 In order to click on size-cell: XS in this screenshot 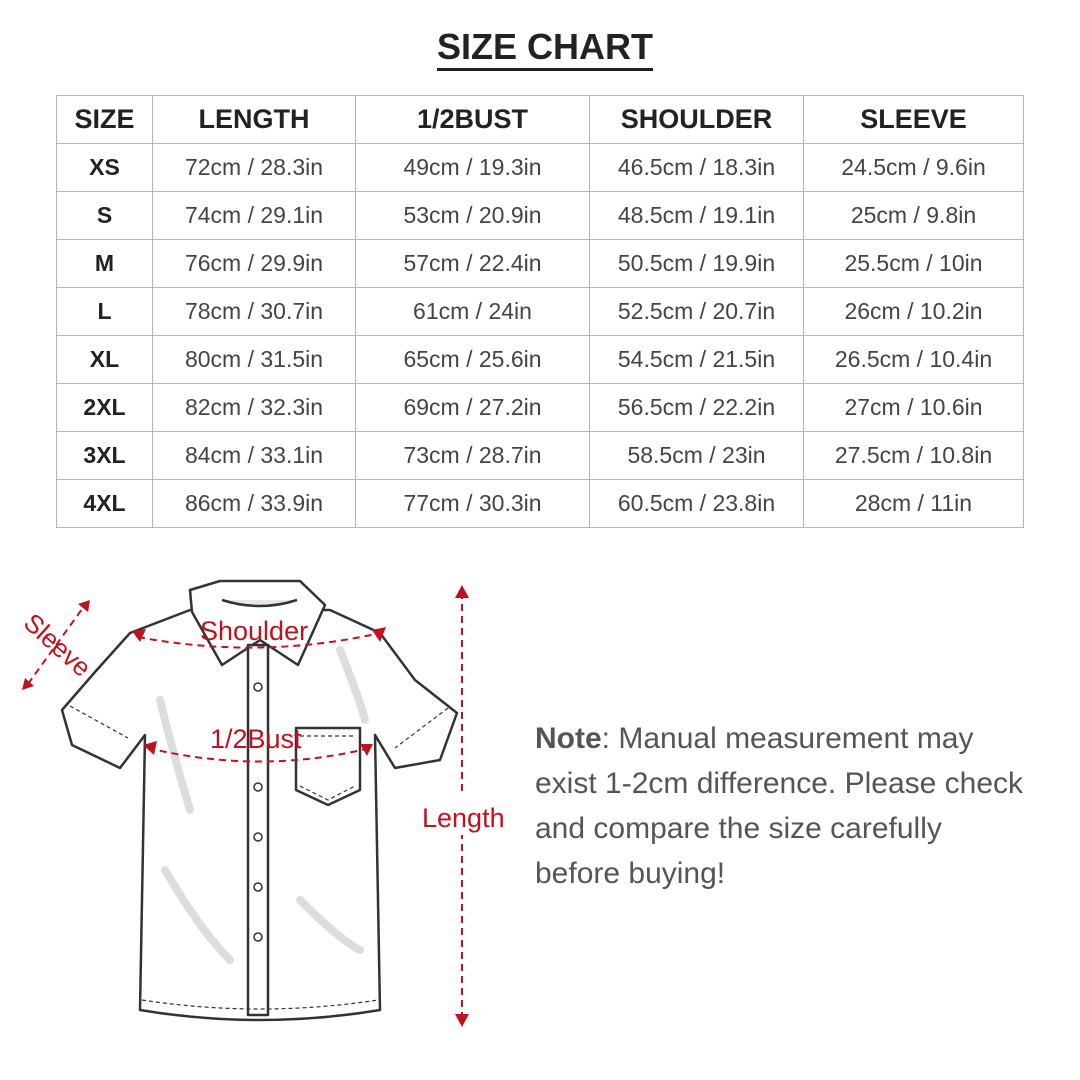, I will do `click(104, 167)`.